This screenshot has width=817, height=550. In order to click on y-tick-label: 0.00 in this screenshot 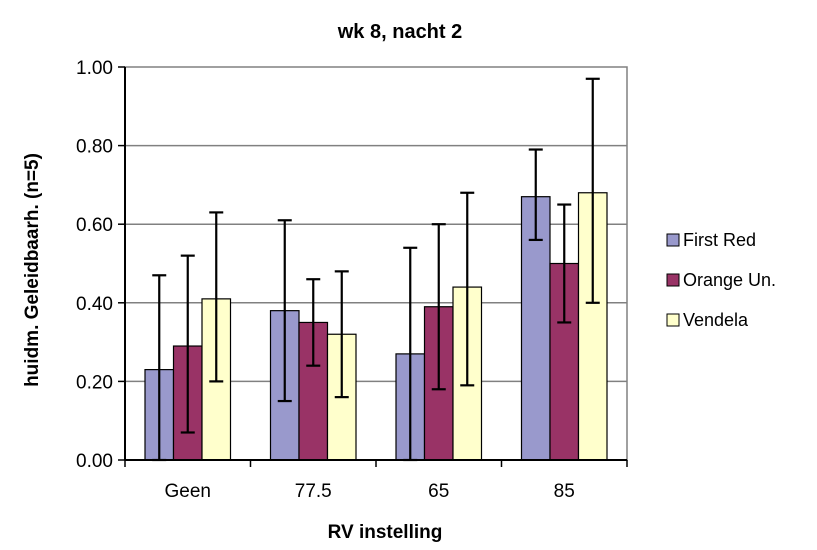, I will do `click(94, 461)`.